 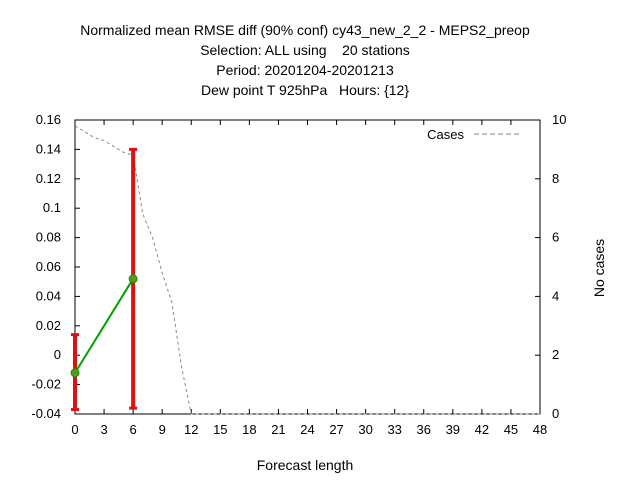 I want to click on chart-title-line-4: Dew point T 925hPa Hours: {12}, so click(x=305, y=90).